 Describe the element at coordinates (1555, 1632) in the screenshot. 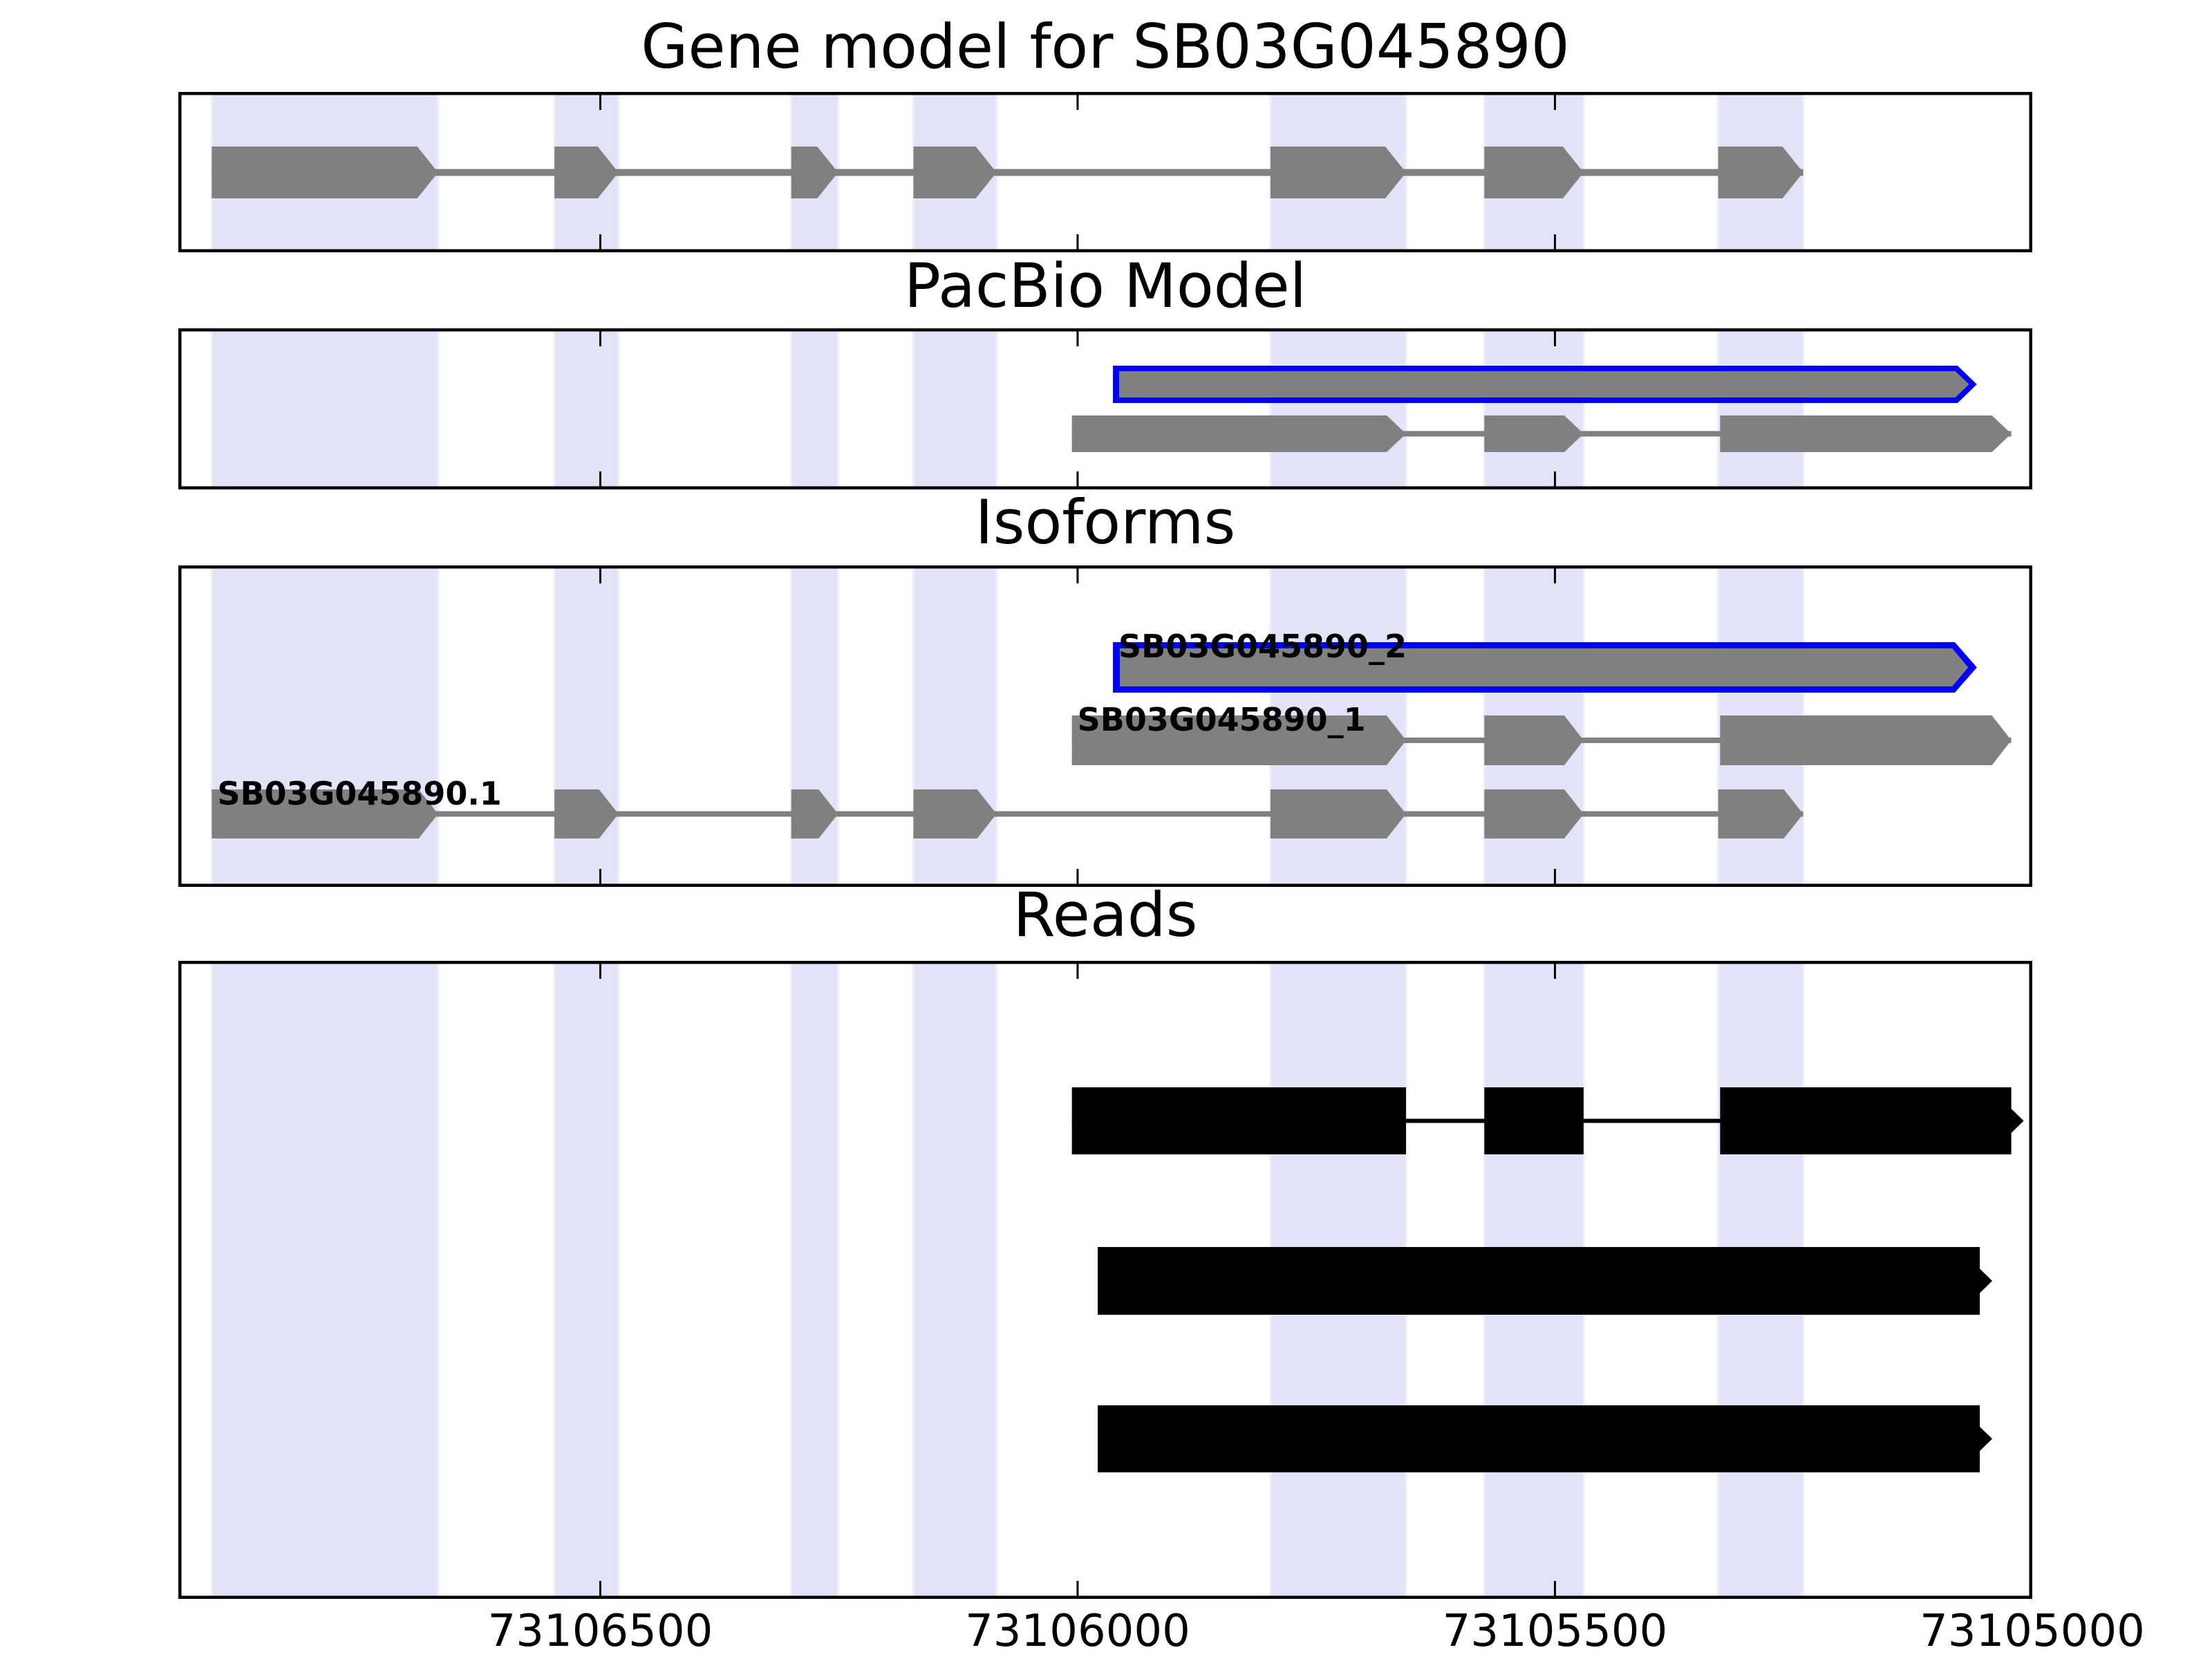

I see `x-axis-tick-label: 73105500` at that location.